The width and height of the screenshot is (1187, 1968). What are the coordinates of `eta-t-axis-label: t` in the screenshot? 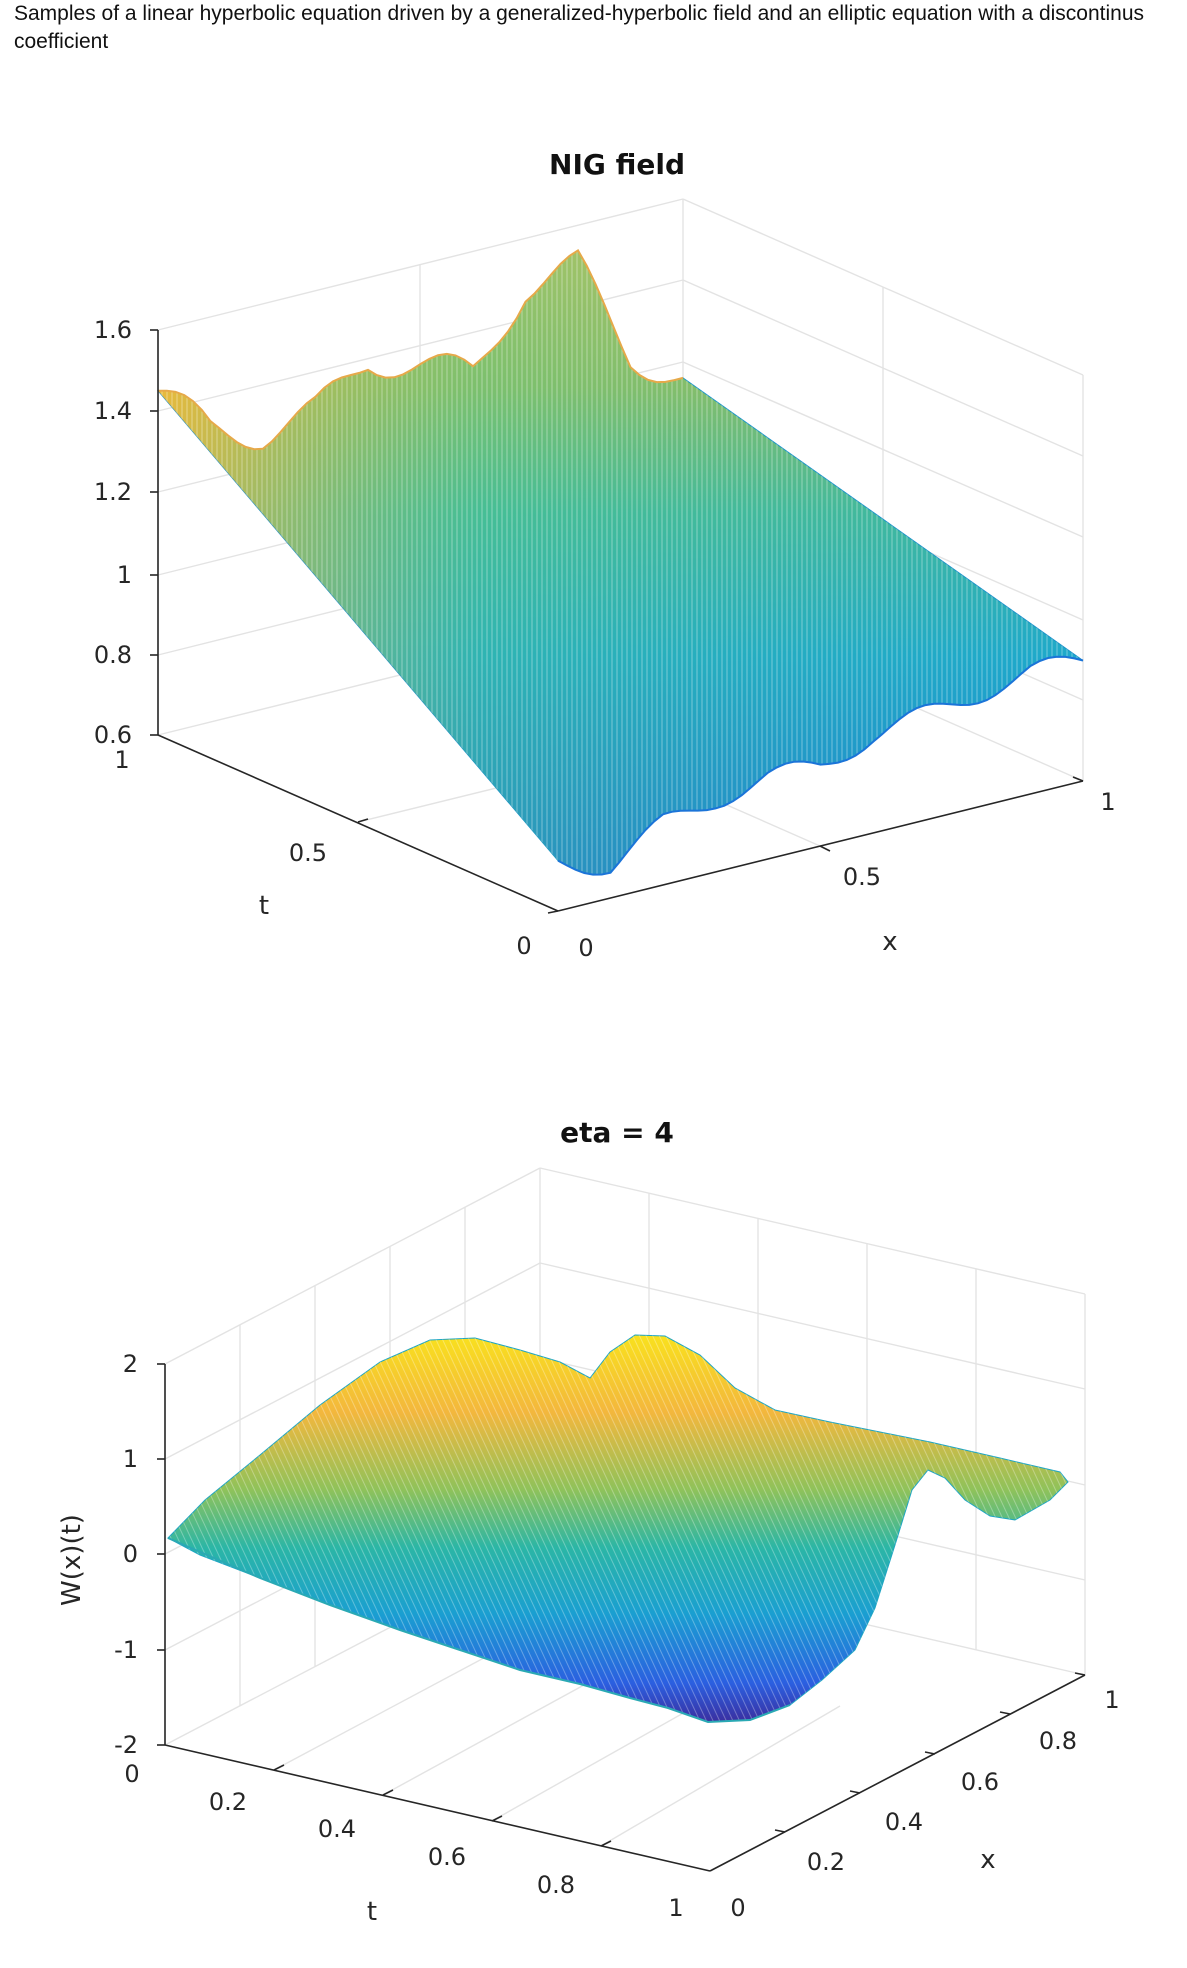 It's located at (372, 1912).